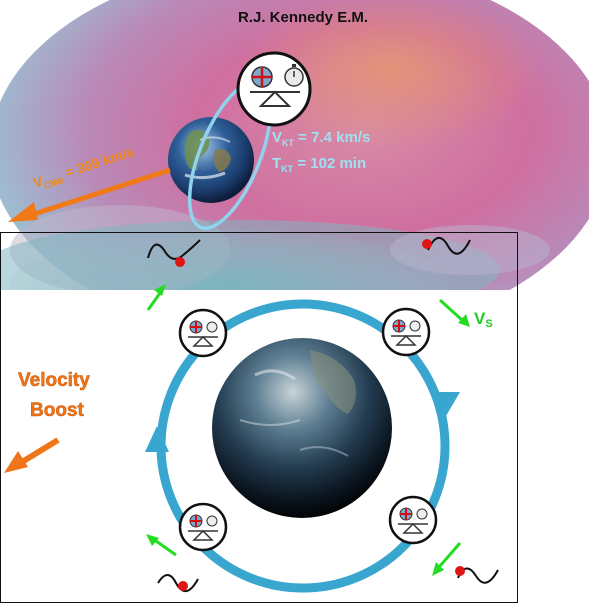 The width and height of the screenshot is (589, 603). Describe the element at coordinates (477, 575) in the screenshot. I see `wave-icon-lower-right` at that location.